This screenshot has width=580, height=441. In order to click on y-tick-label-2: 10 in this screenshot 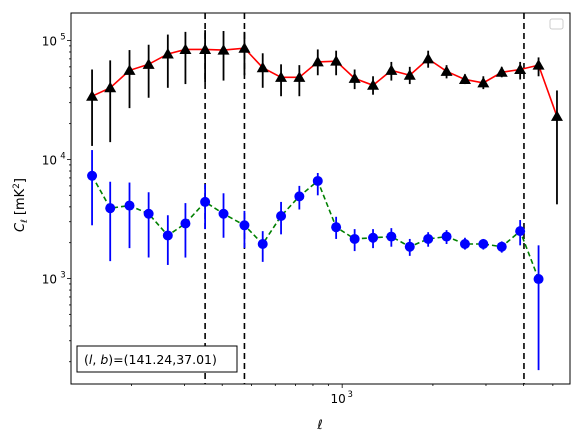, I will do `click(49, 41)`.